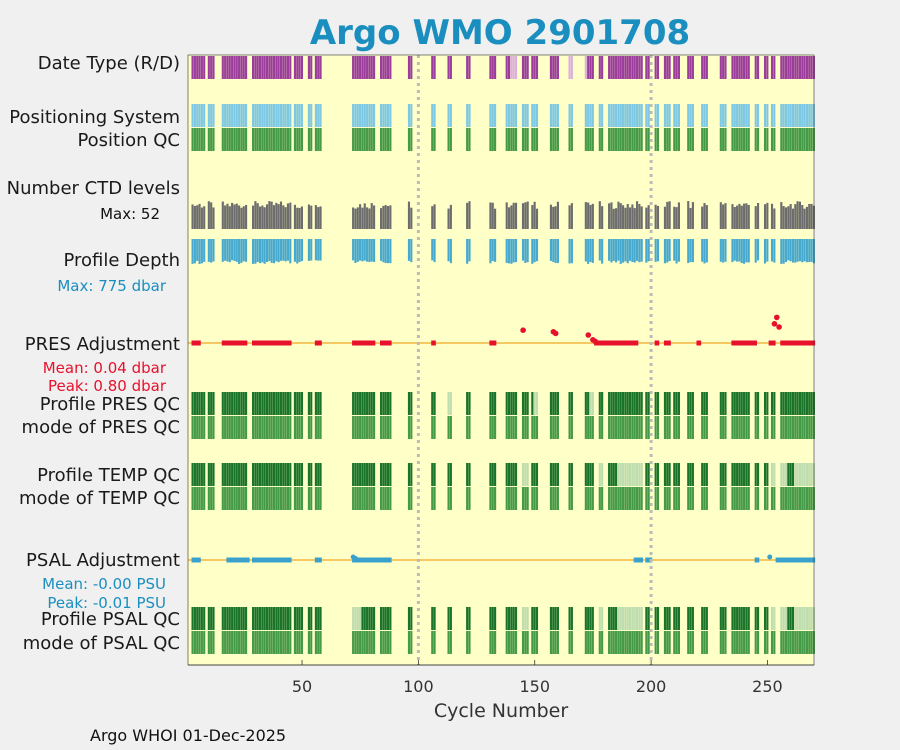  I want to click on footer-credit: Argo WHOI 01-Dec-2025, so click(188, 735).